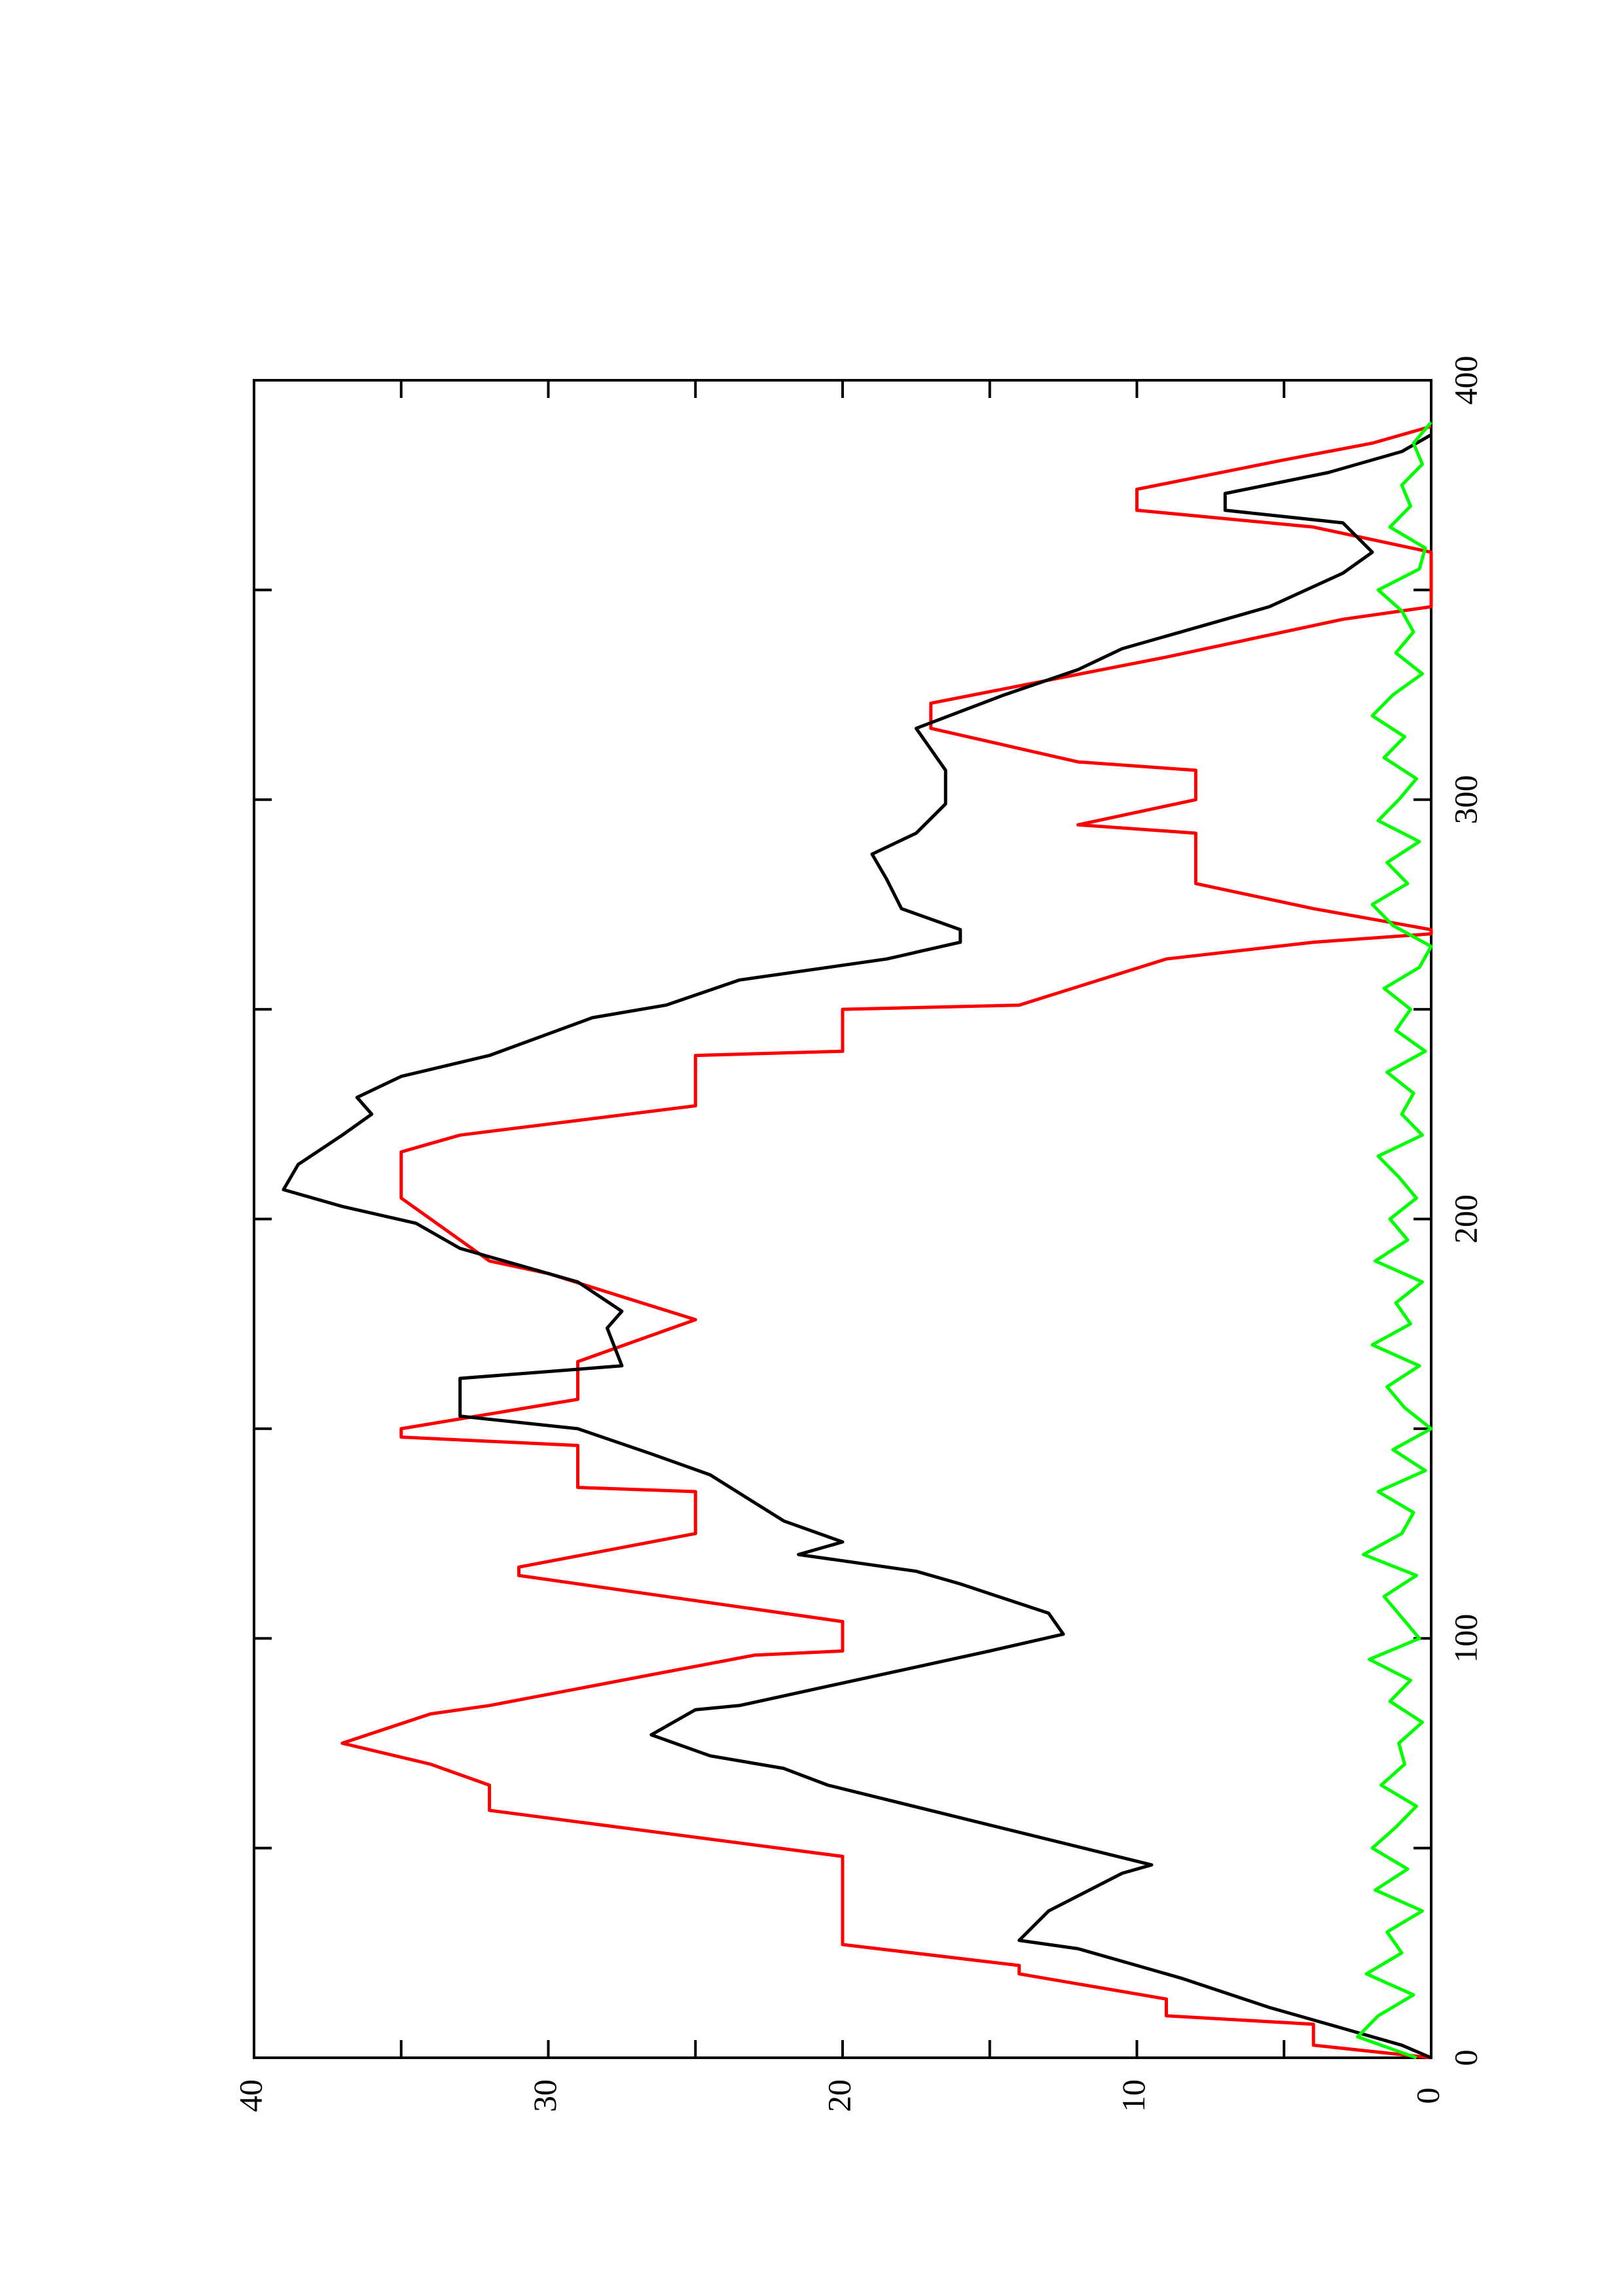 The image size is (1623, 2296). I want to click on x-tick-label: 200, so click(1465, 1219).